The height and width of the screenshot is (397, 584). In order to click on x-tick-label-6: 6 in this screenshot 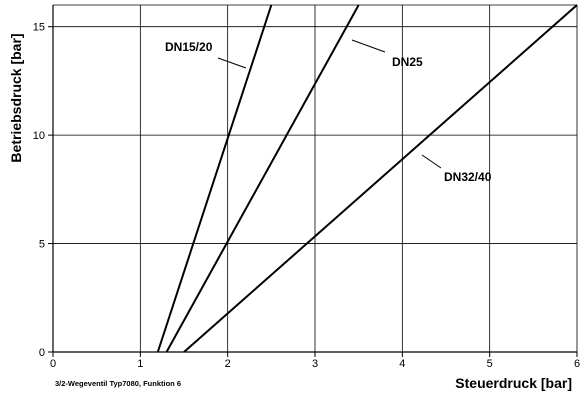, I will do `click(577, 364)`.